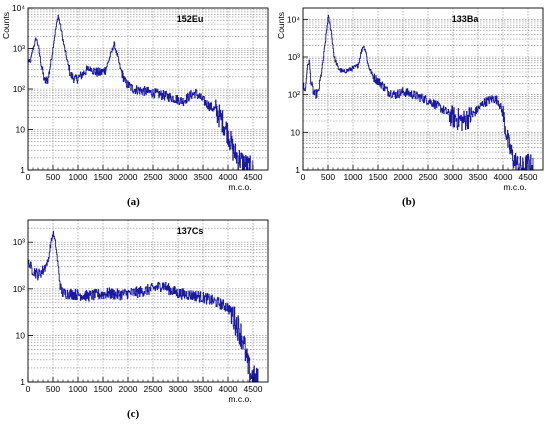 Image resolution: width=550 pixels, height=425 pixels. Describe the element at coordinates (466, 19) in the screenshot. I see `chart-title-b: 133Ba` at that location.